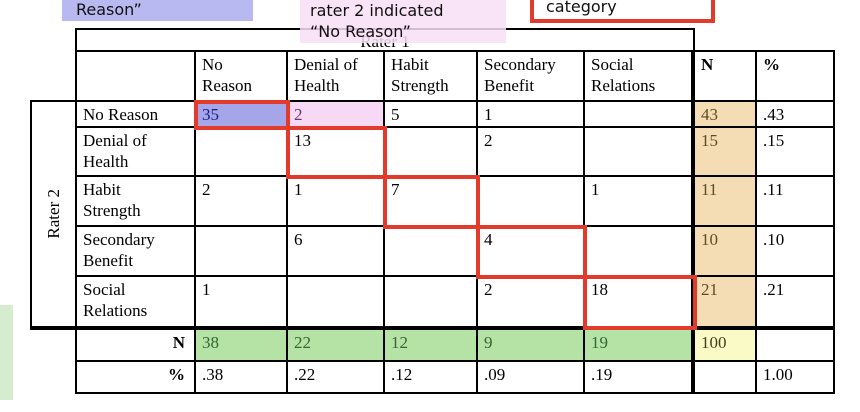  I want to click on red-outline-social-relations-agreement, so click(640, 302).